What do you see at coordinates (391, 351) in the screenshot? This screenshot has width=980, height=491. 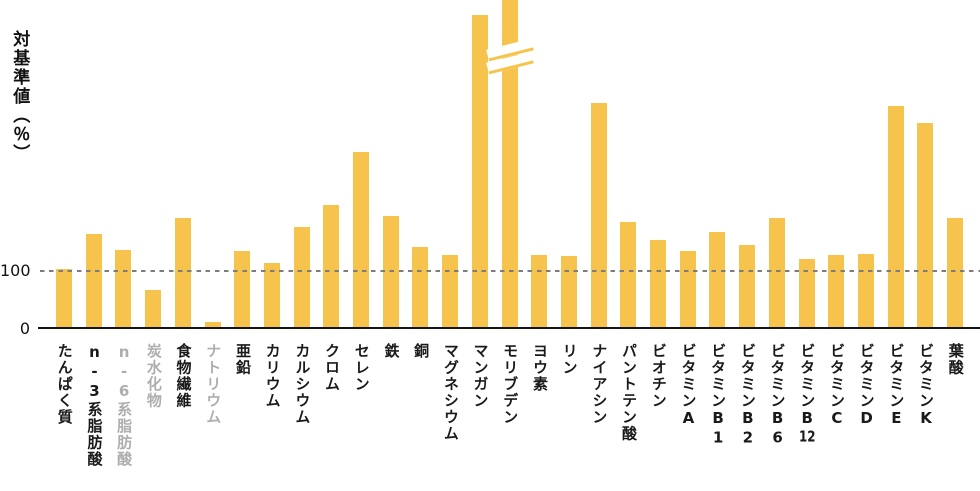 I see `x-label-鉄: 鉄` at bounding box center [391, 351].